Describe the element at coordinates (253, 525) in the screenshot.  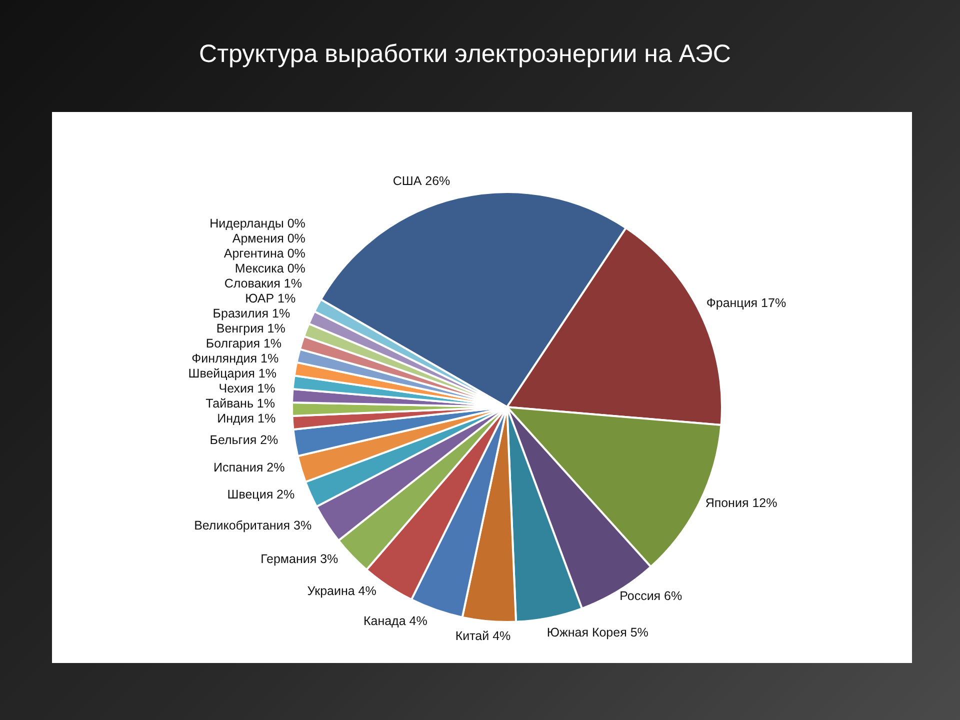
I see `slice-label: Великобритания 3%` at that location.